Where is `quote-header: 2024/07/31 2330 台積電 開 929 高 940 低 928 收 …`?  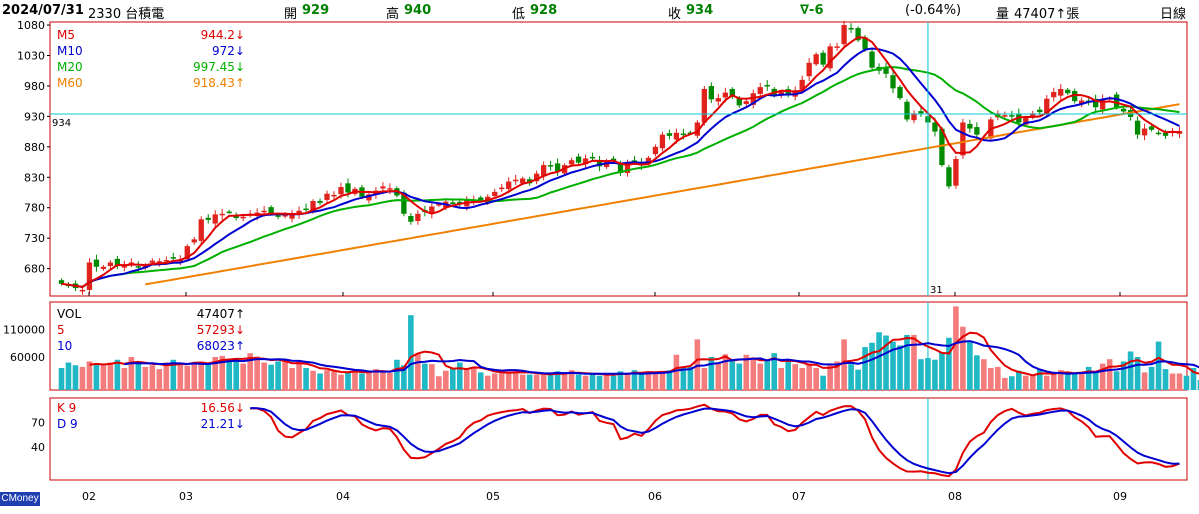
quote-header: 2024/07/31 2330 台積電 開 929 高 940 低 928 收 … is located at coordinates (599, 11).